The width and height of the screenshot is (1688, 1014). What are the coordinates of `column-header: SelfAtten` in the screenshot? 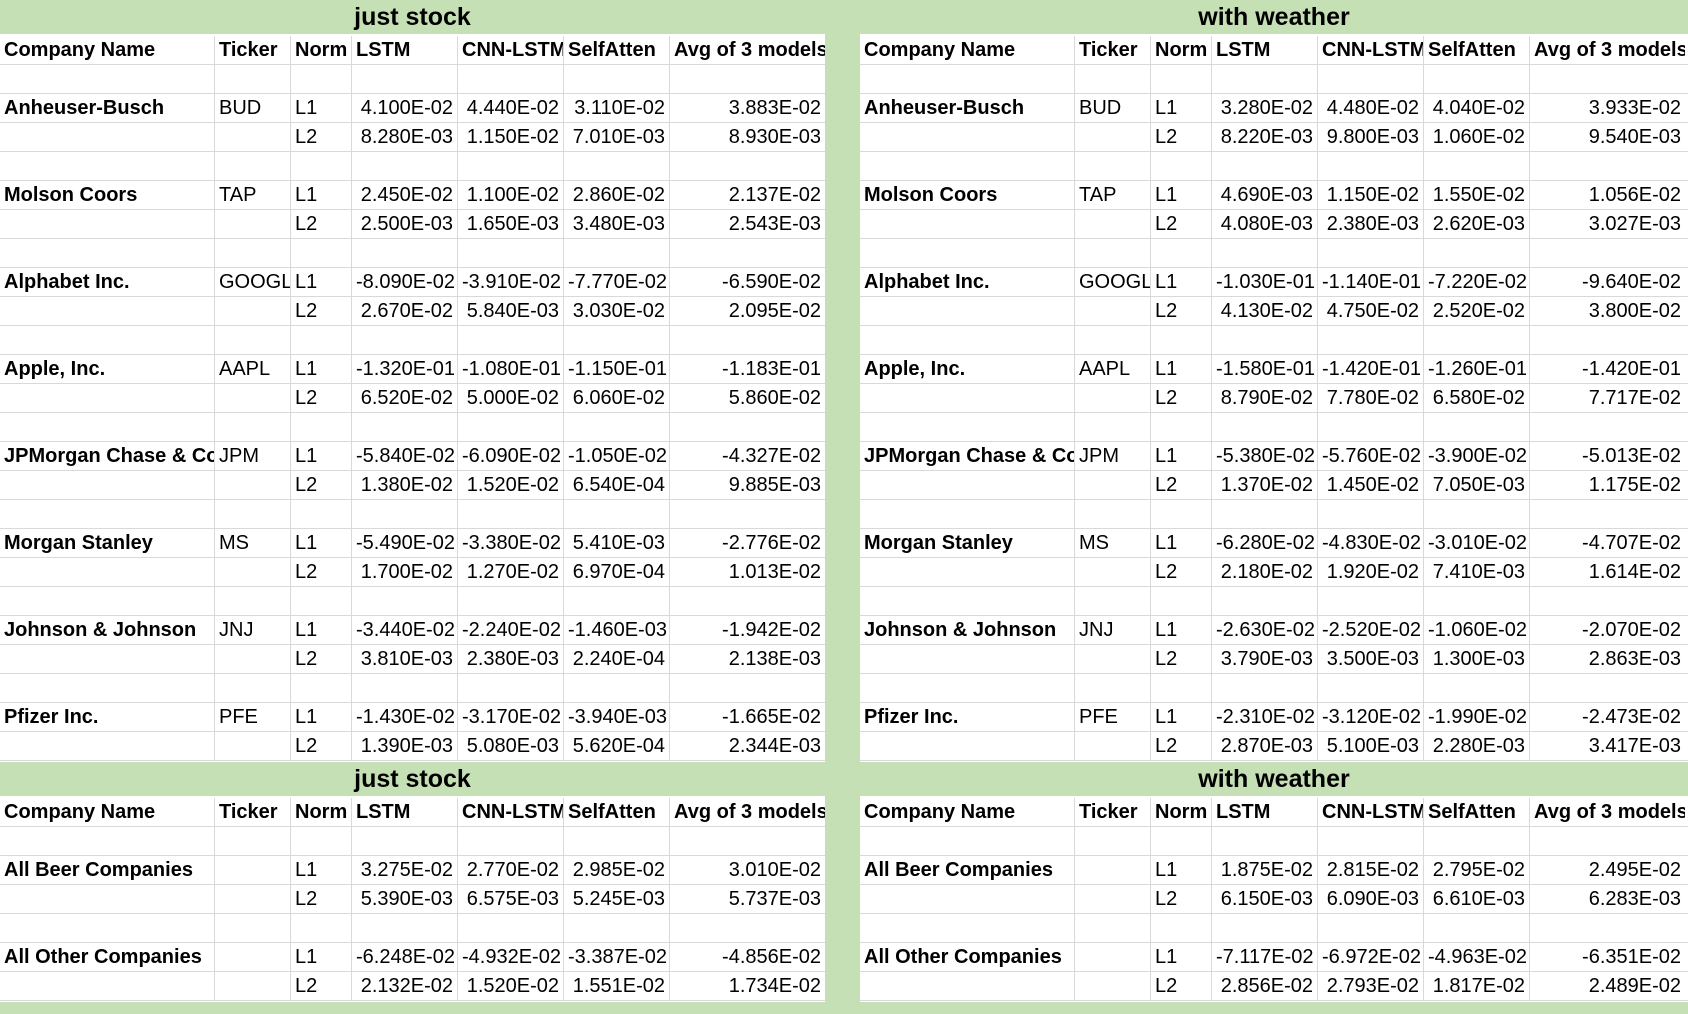 It's located at (1477, 812).